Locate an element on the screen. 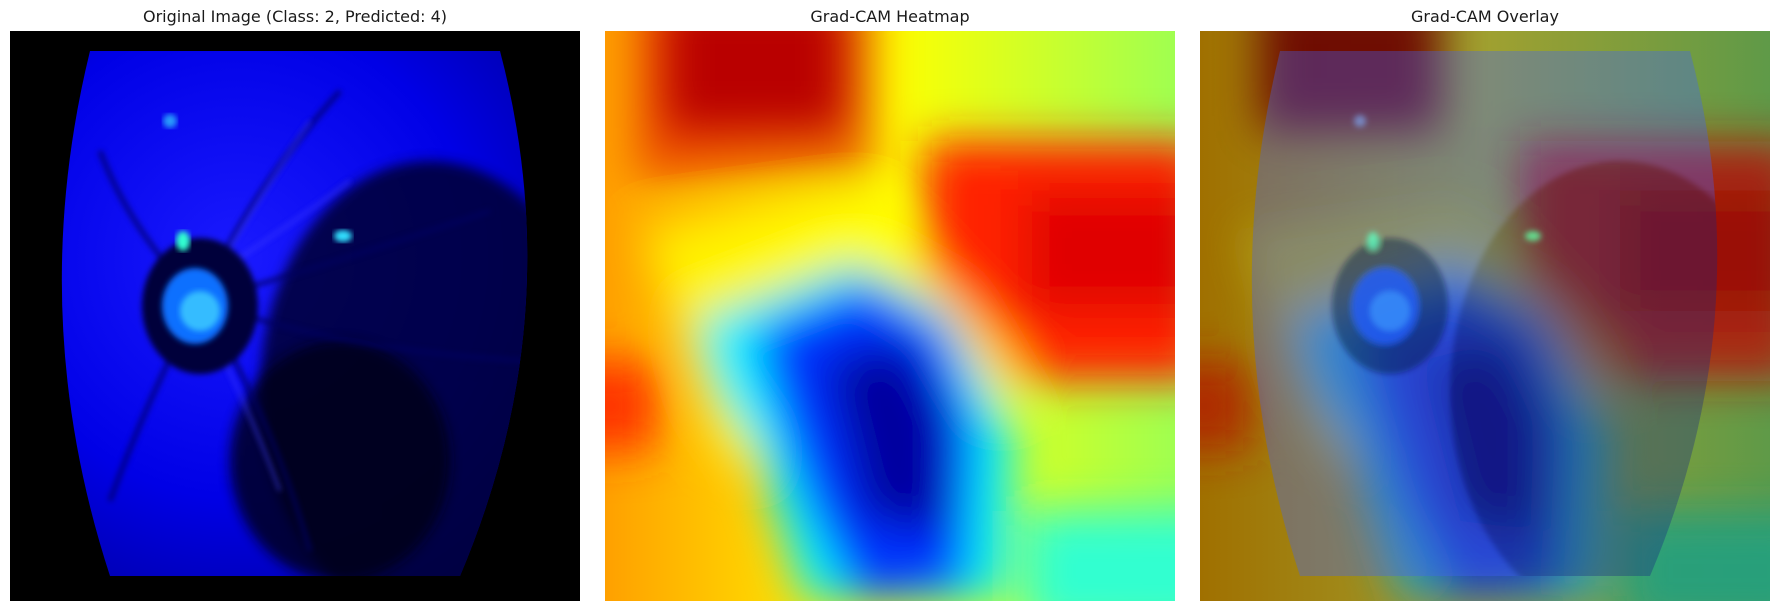 The height and width of the screenshot is (612, 1780). panel-title: Grad-CAM Overlay is located at coordinates (1485, 16).